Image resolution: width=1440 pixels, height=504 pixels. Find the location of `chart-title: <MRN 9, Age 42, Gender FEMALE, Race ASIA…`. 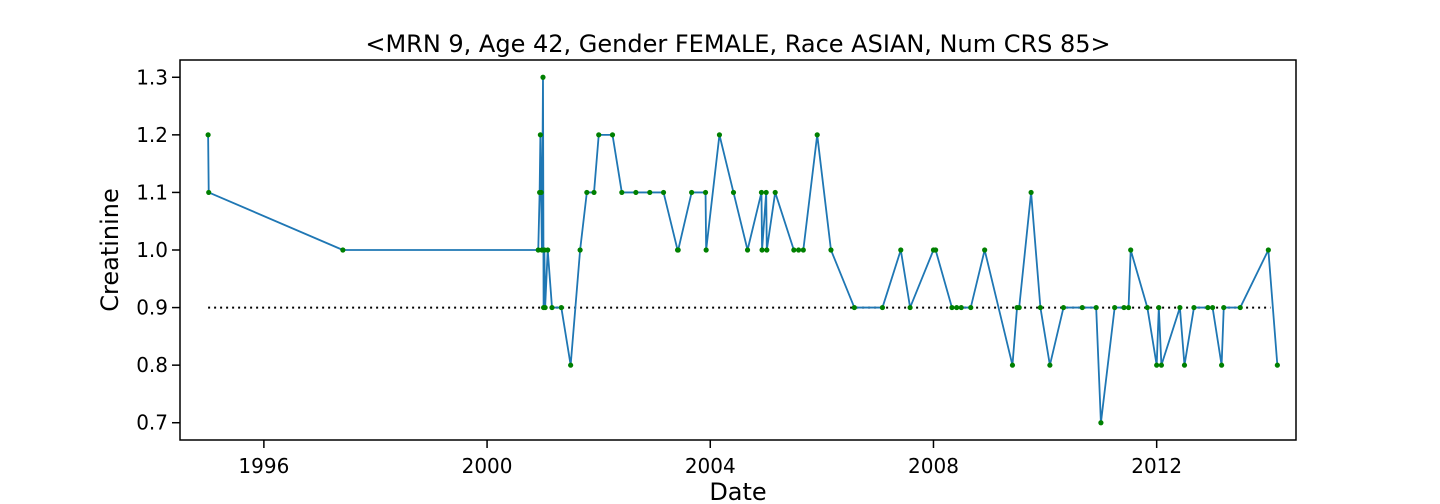

chart-title: <MRN 9, Age 42, Gender FEMALE, Race ASIA… is located at coordinates (737, 44).